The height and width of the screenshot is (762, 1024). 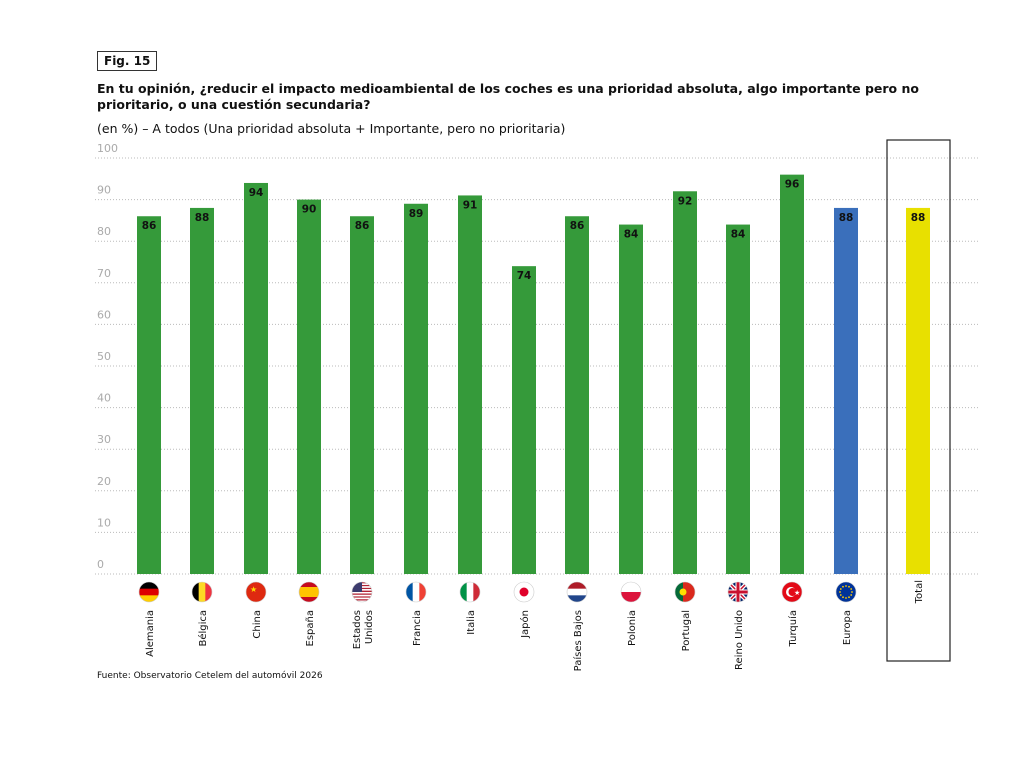 I want to click on data-label: 90, so click(x=309, y=210).